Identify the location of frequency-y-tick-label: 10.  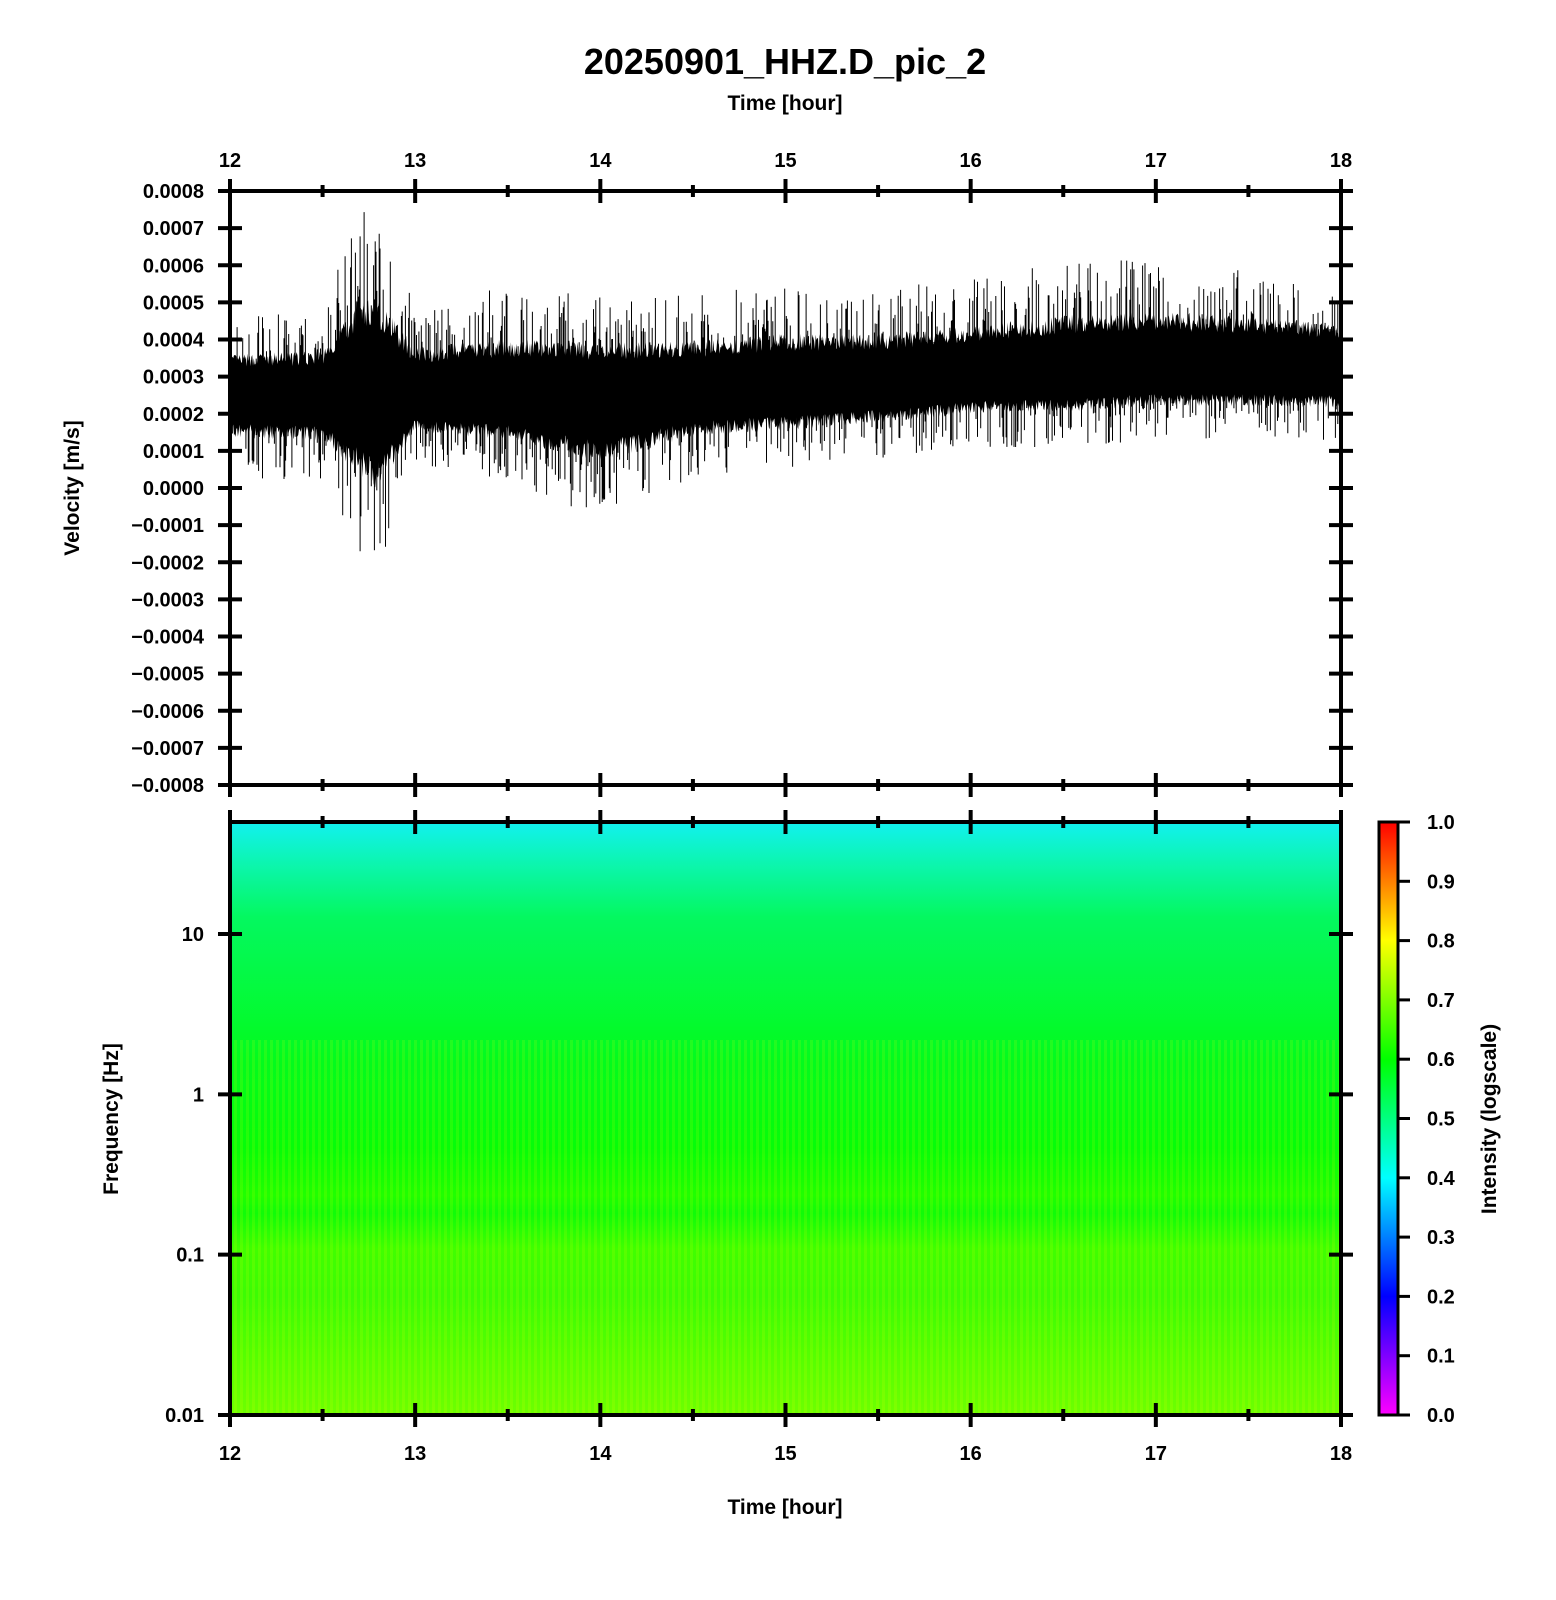
(193, 935).